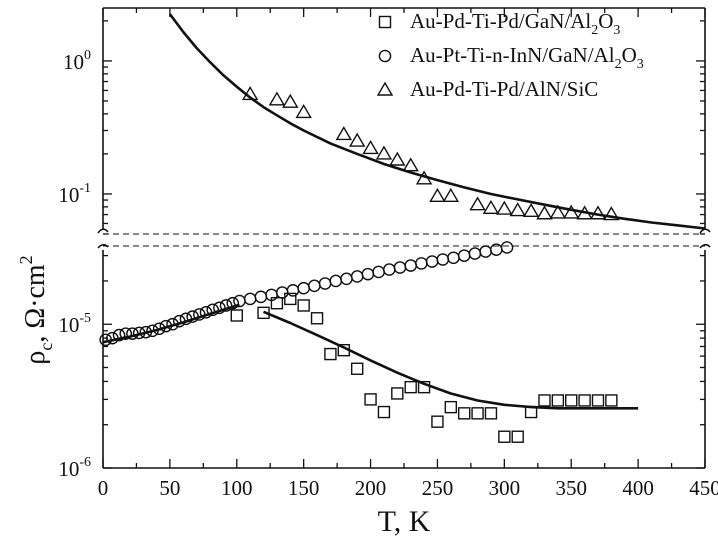 This screenshot has height=545, width=718. What do you see at coordinates (371, 488) in the screenshot?
I see `x-tick-label: 200` at bounding box center [371, 488].